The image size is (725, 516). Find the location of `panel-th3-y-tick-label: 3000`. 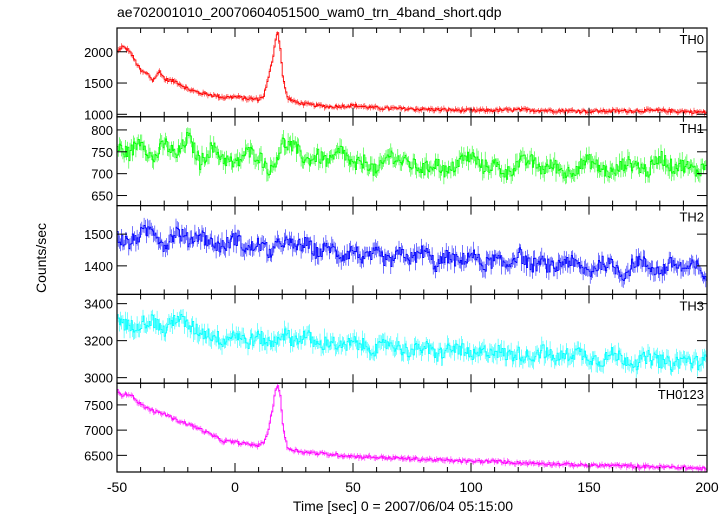

panel-th3-y-tick-label: 3000 is located at coordinates (98, 378).